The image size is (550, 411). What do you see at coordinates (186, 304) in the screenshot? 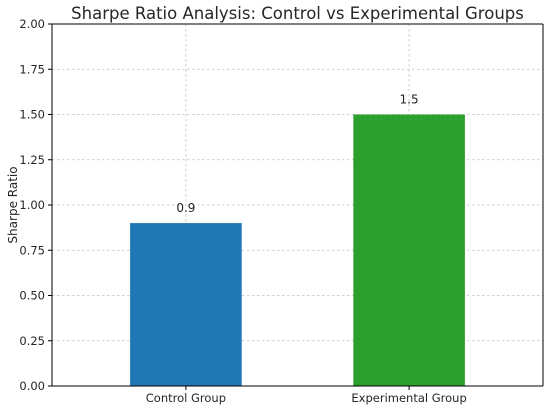
I see `bar-control-group` at bounding box center [186, 304].